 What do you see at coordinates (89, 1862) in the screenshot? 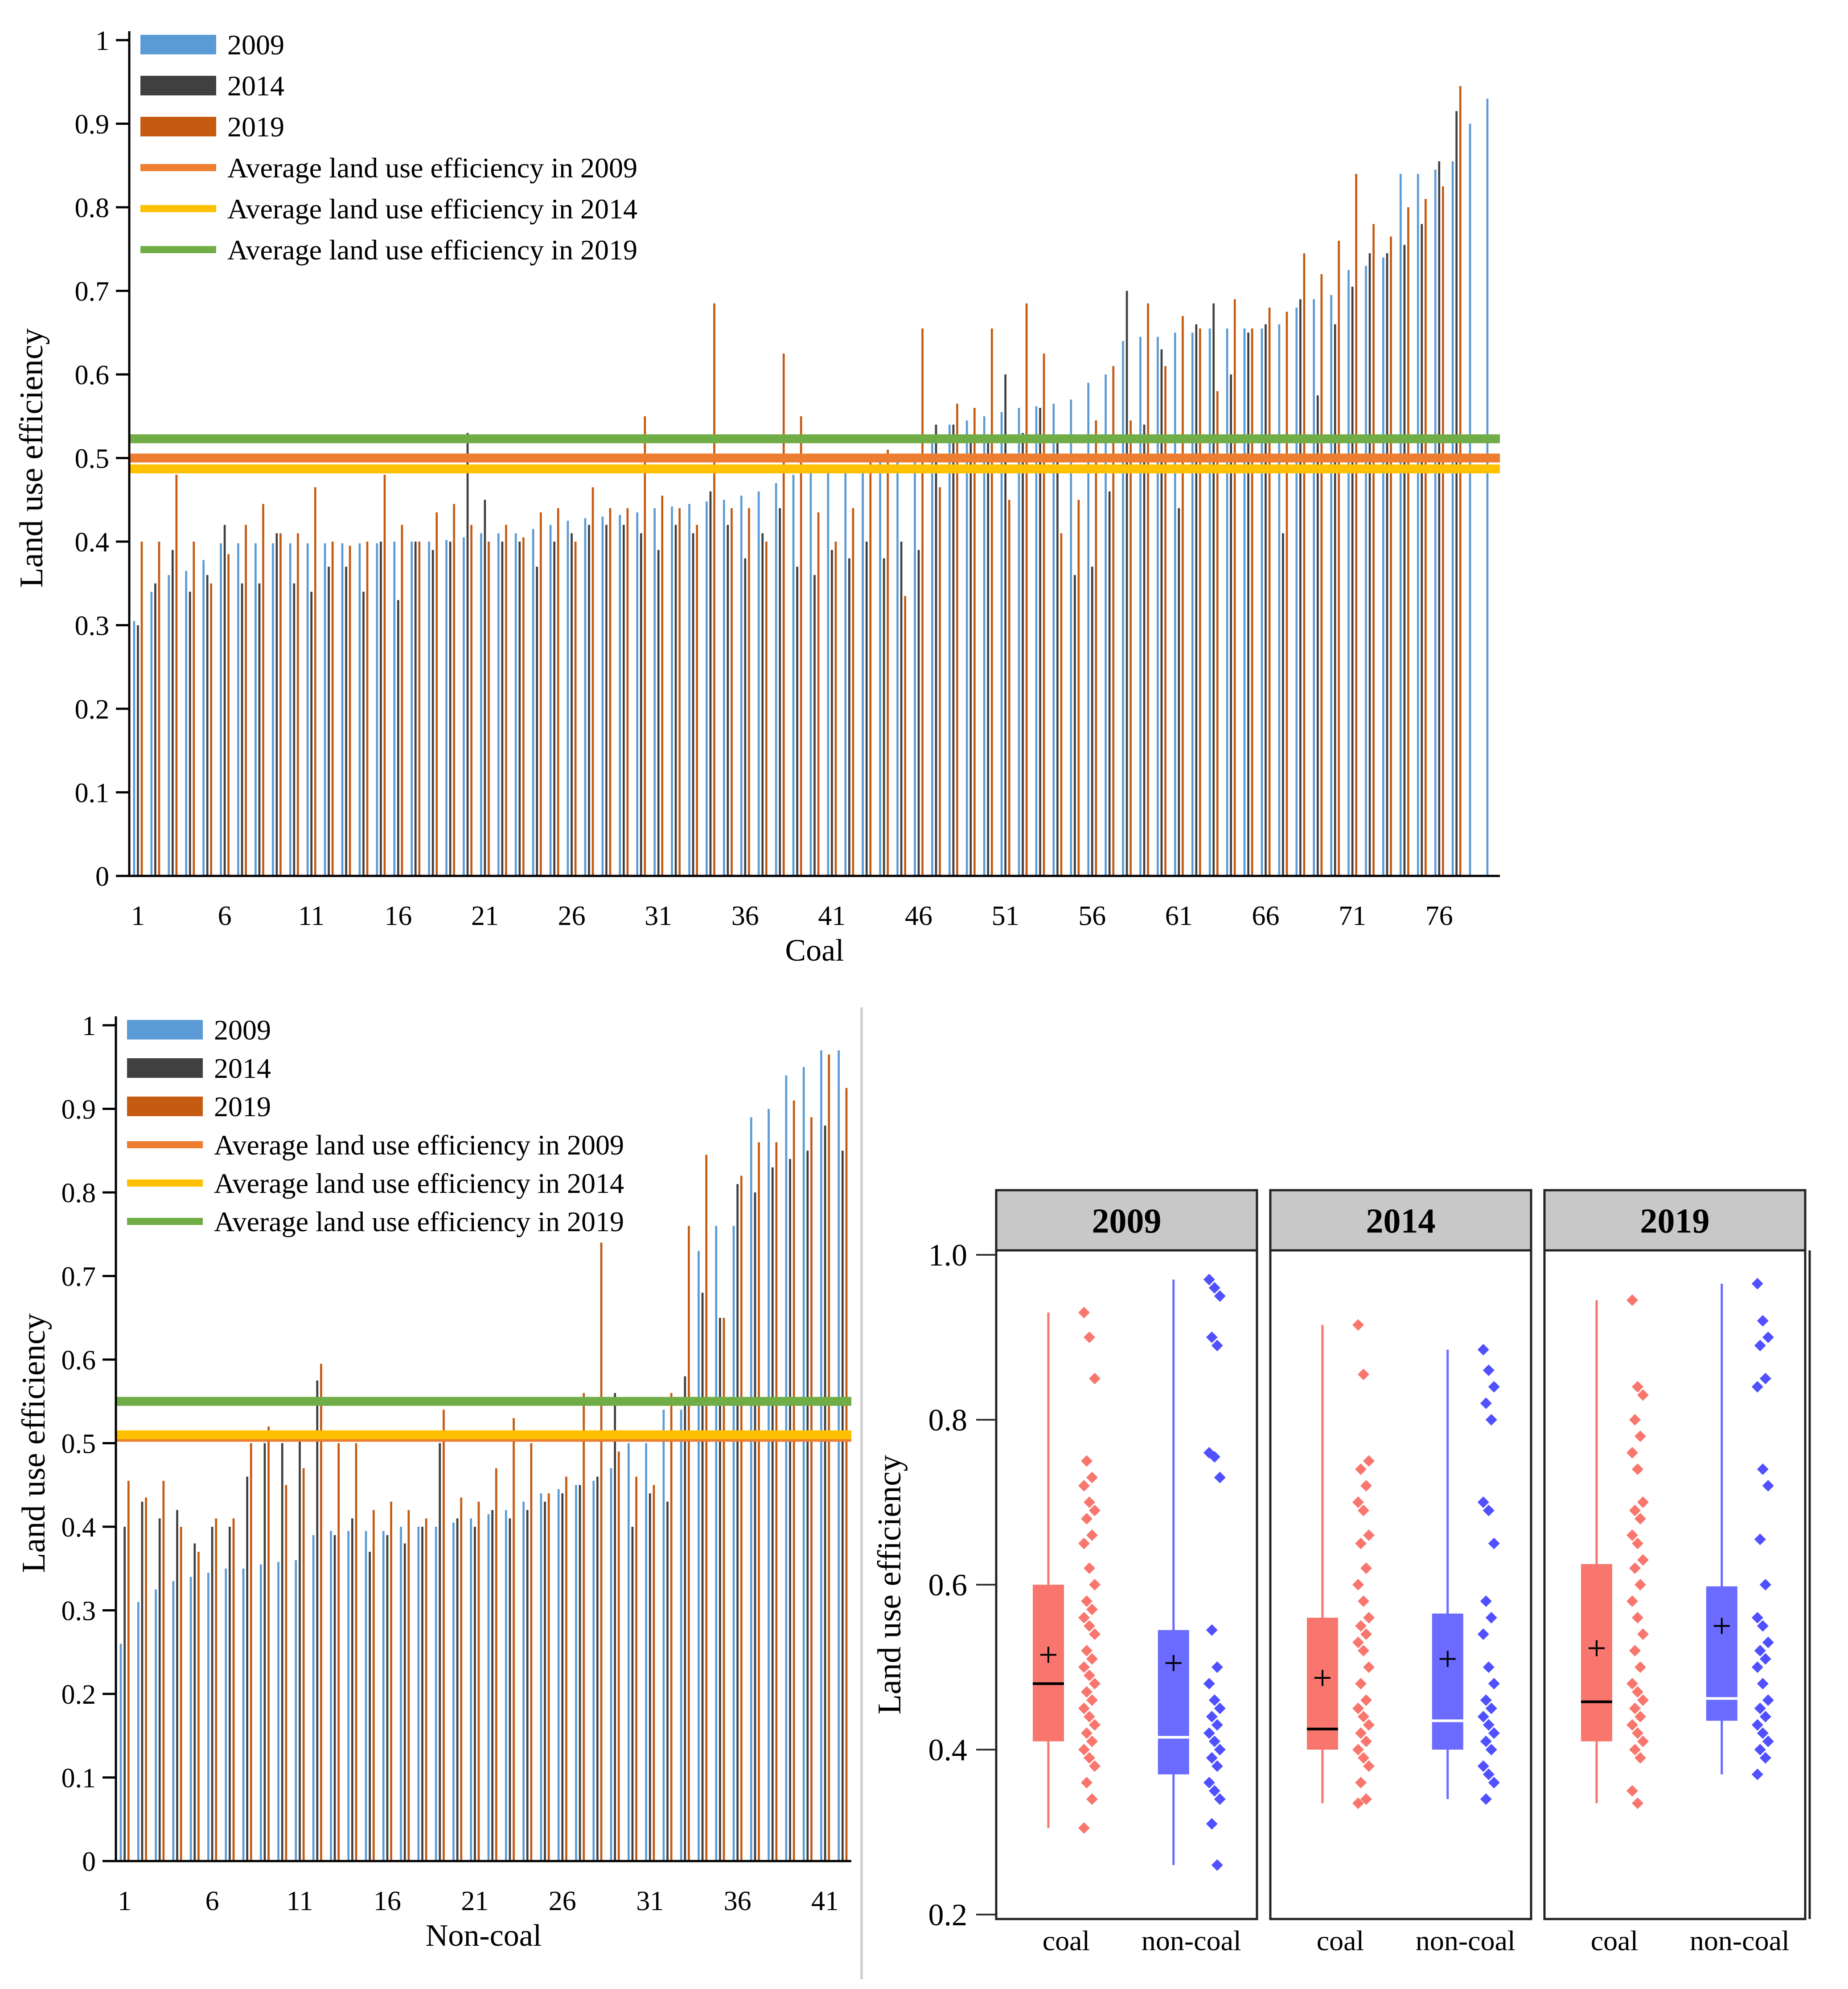
I see `y-tick-label-noncoal: 0` at bounding box center [89, 1862].